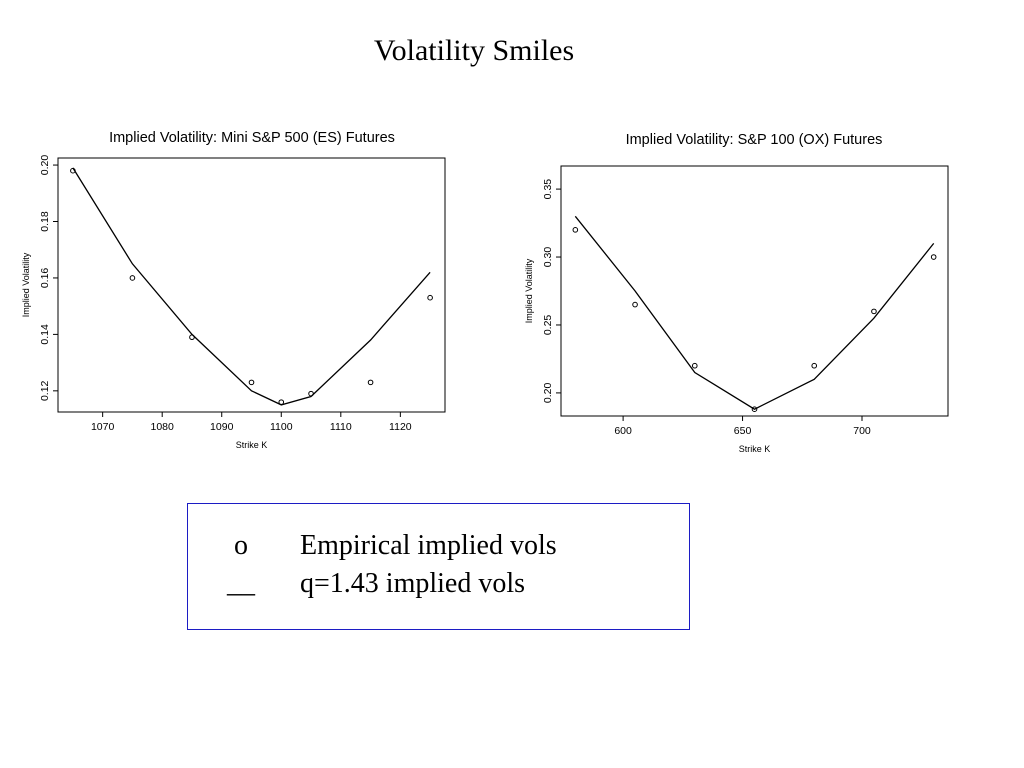 The height and width of the screenshot is (768, 1024). What do you see at coordinates (163, 427) in the screenshot?
I see `x-tick-label: 1080` at bounding box center [163, 427].